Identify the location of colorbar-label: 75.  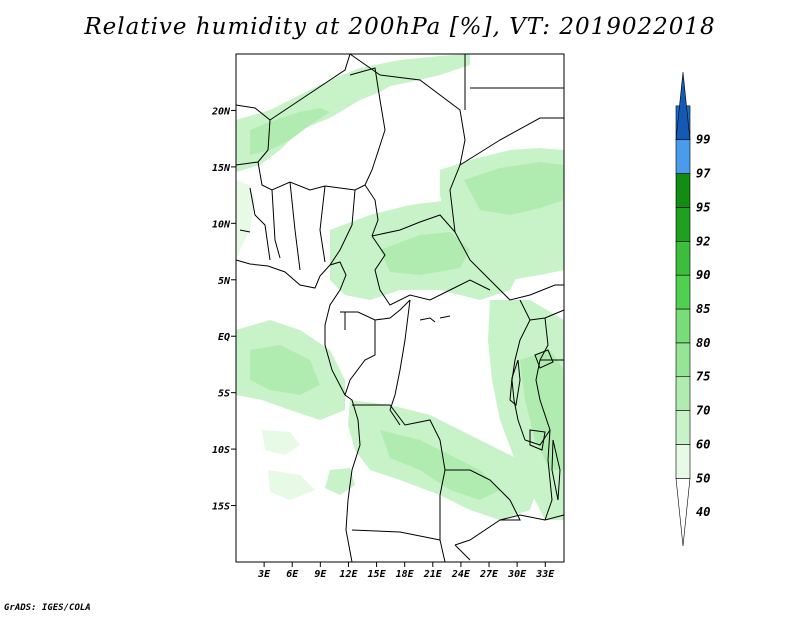
(703, 377).